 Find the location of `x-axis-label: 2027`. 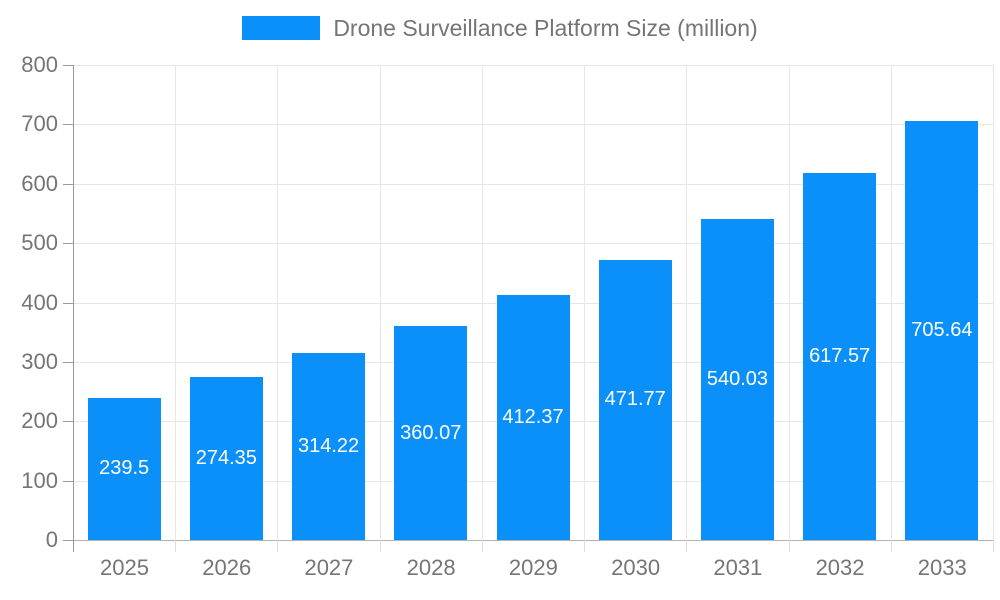

x-axis-label: 2027 is located at coordinates (329, 567).